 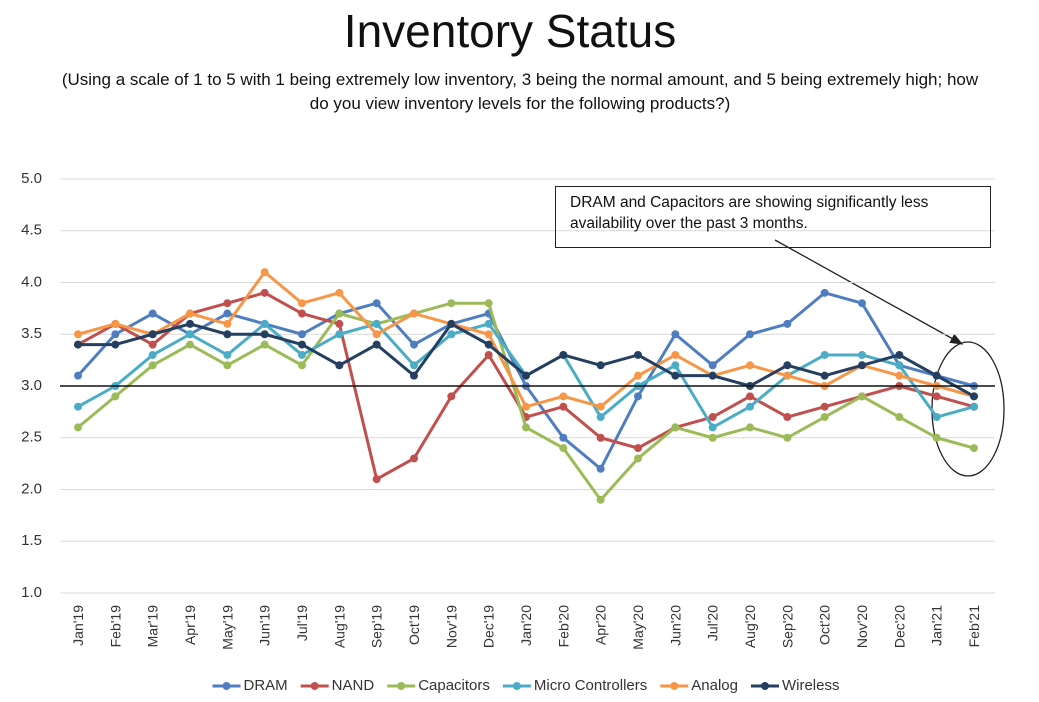 I want to click on x-tick-label: Apr'20, so click(x=601, y=625).